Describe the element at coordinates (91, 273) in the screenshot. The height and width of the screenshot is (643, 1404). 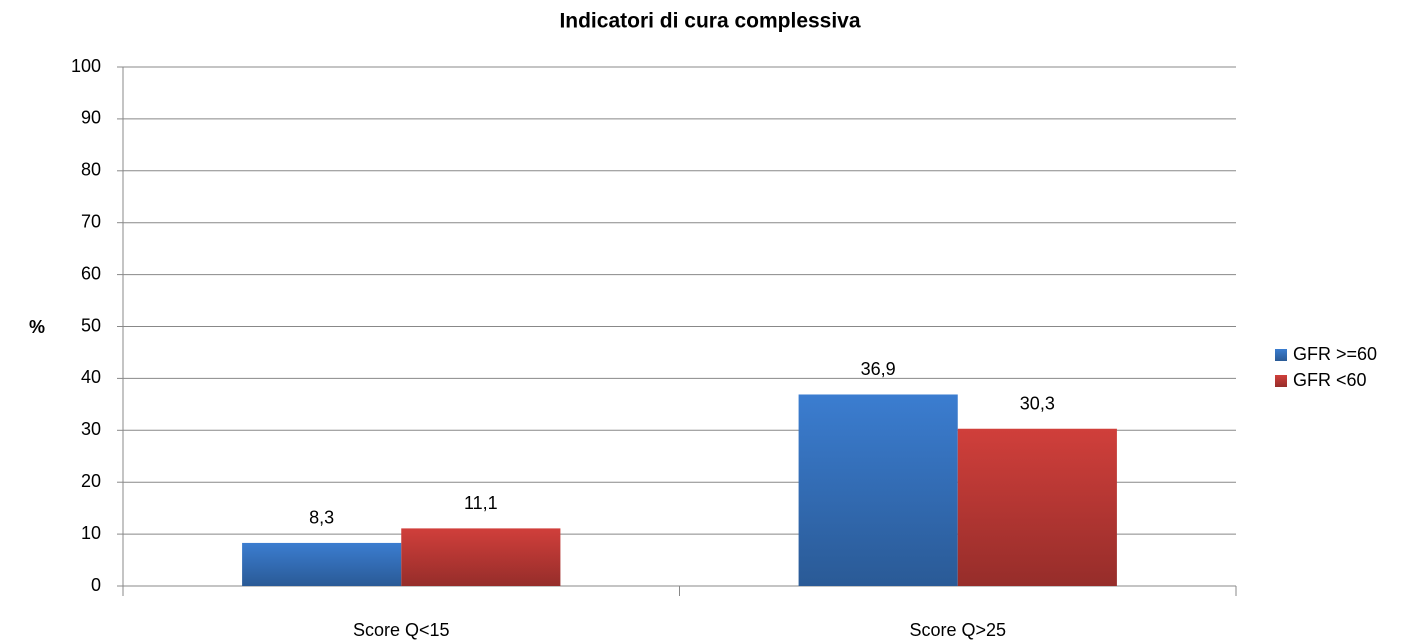
I see `y-tick-label: 60` at that location.